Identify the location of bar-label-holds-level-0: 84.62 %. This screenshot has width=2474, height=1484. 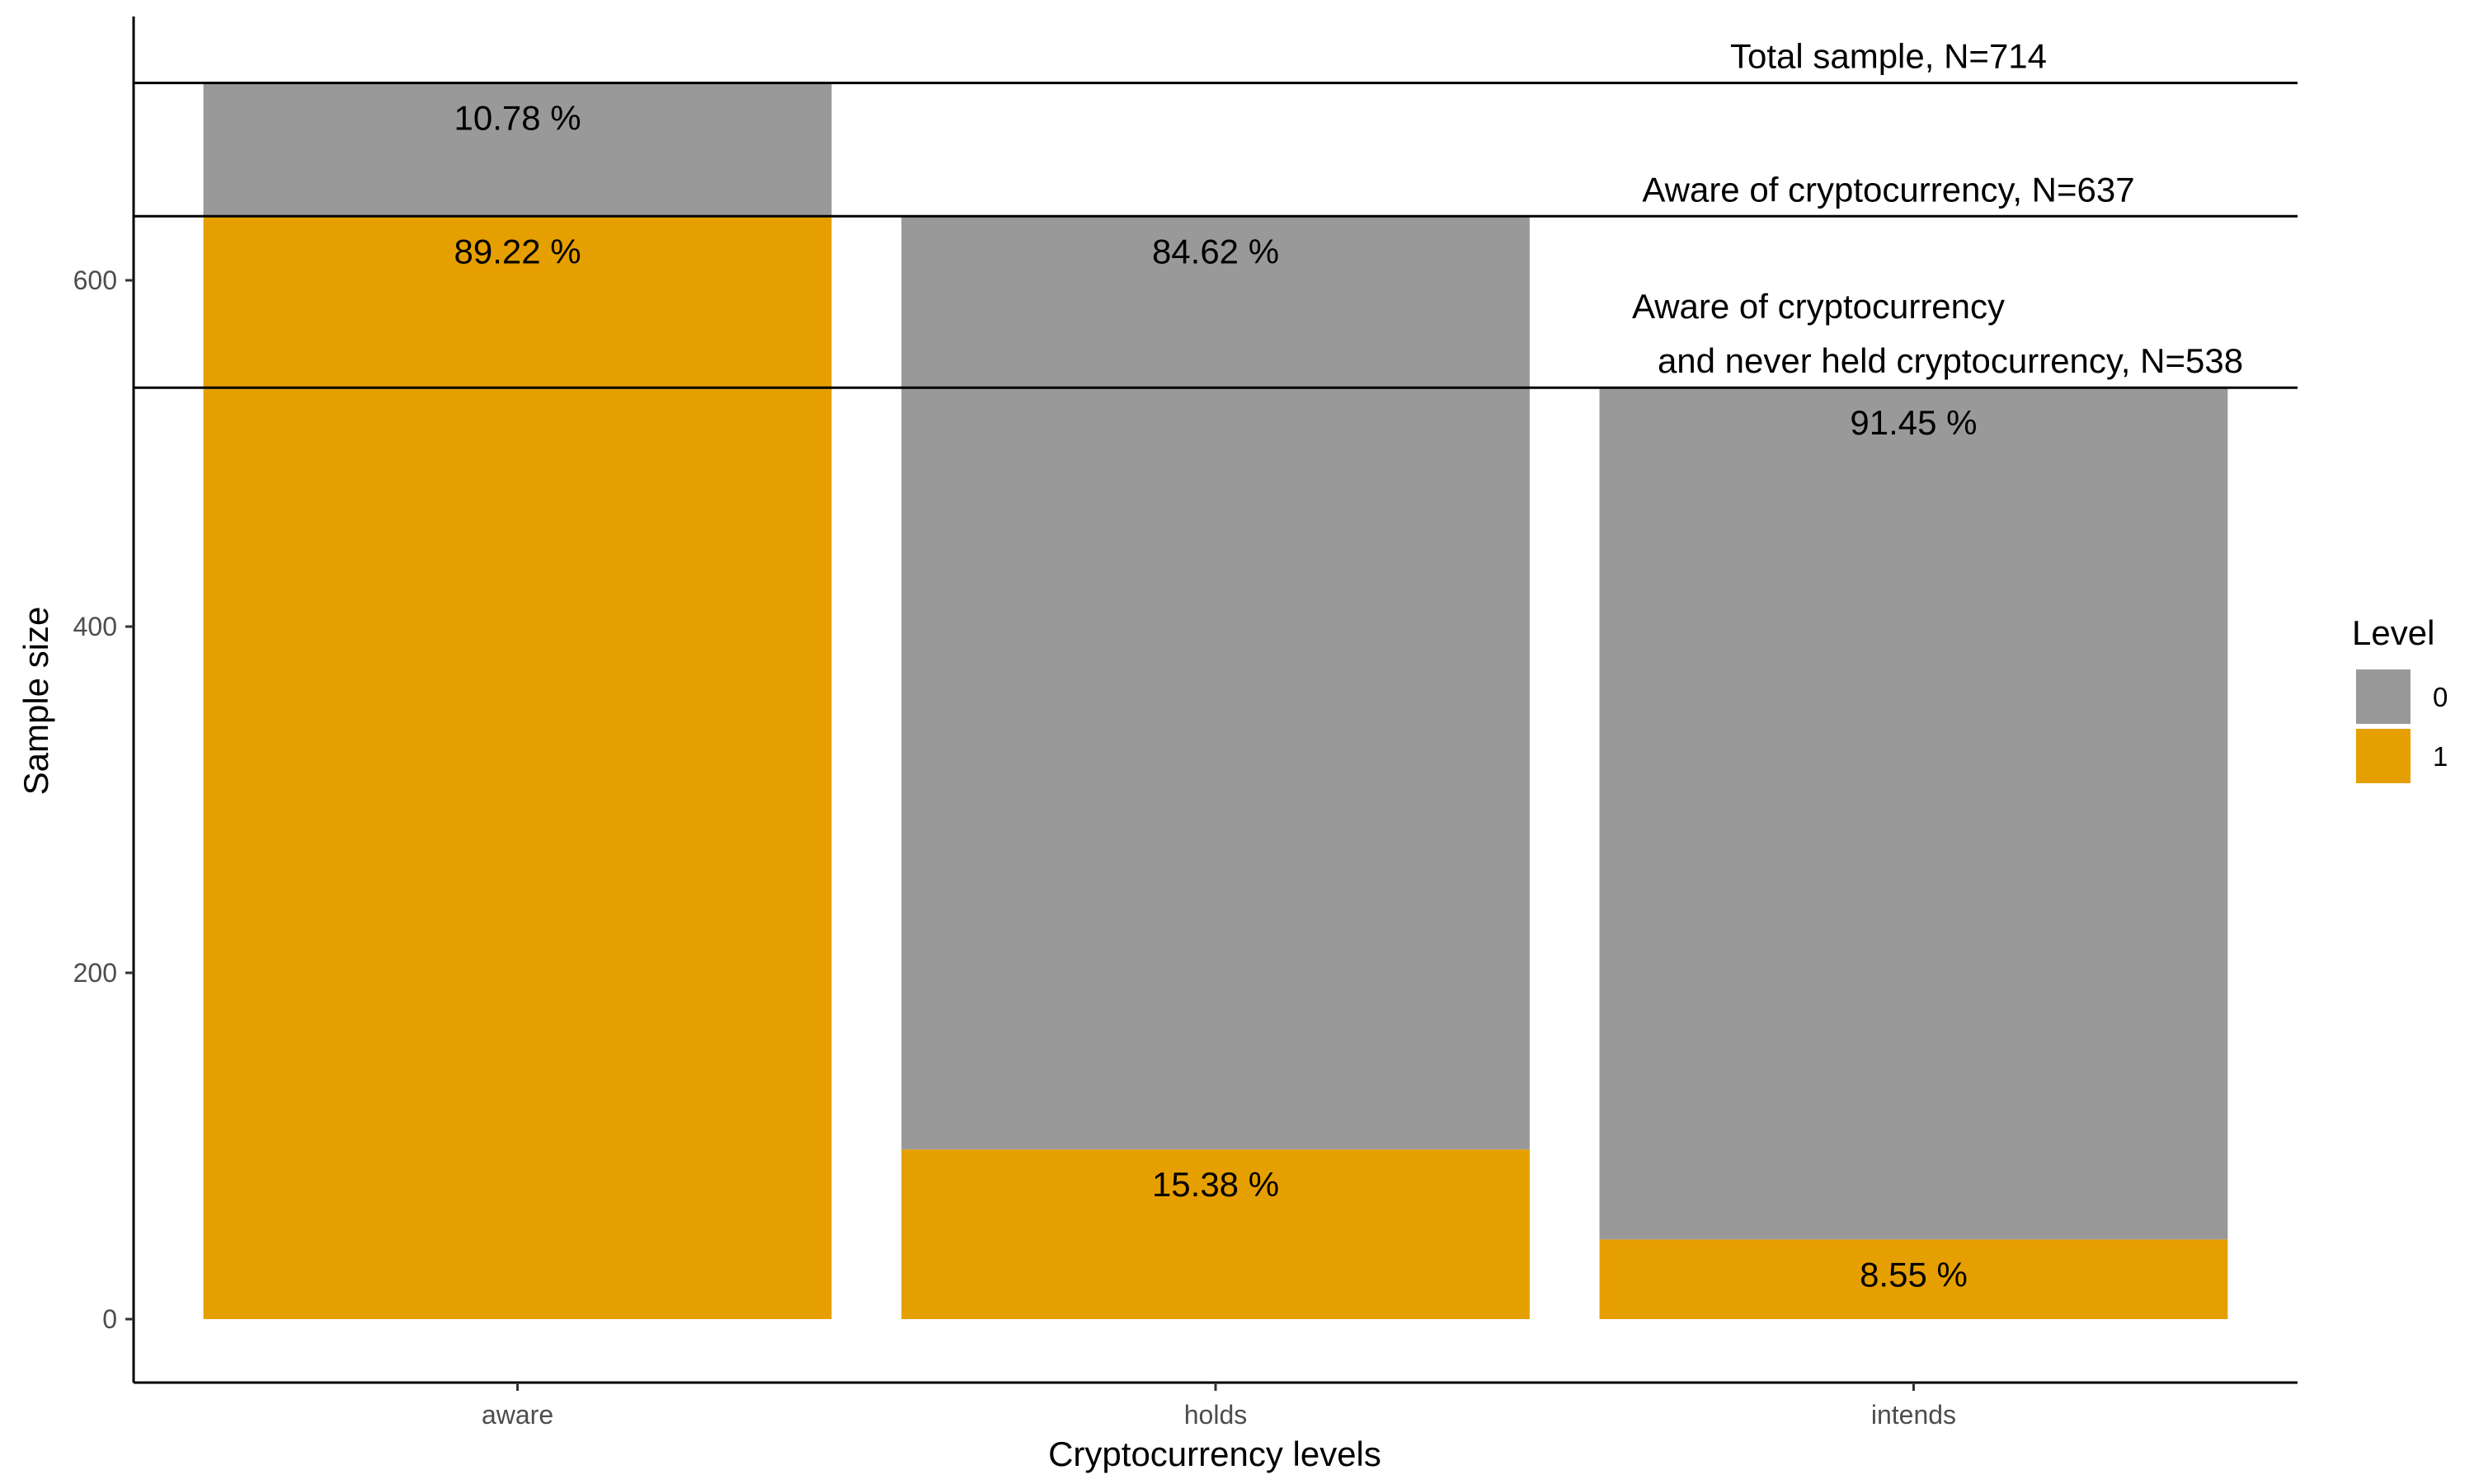
(1215, 251).